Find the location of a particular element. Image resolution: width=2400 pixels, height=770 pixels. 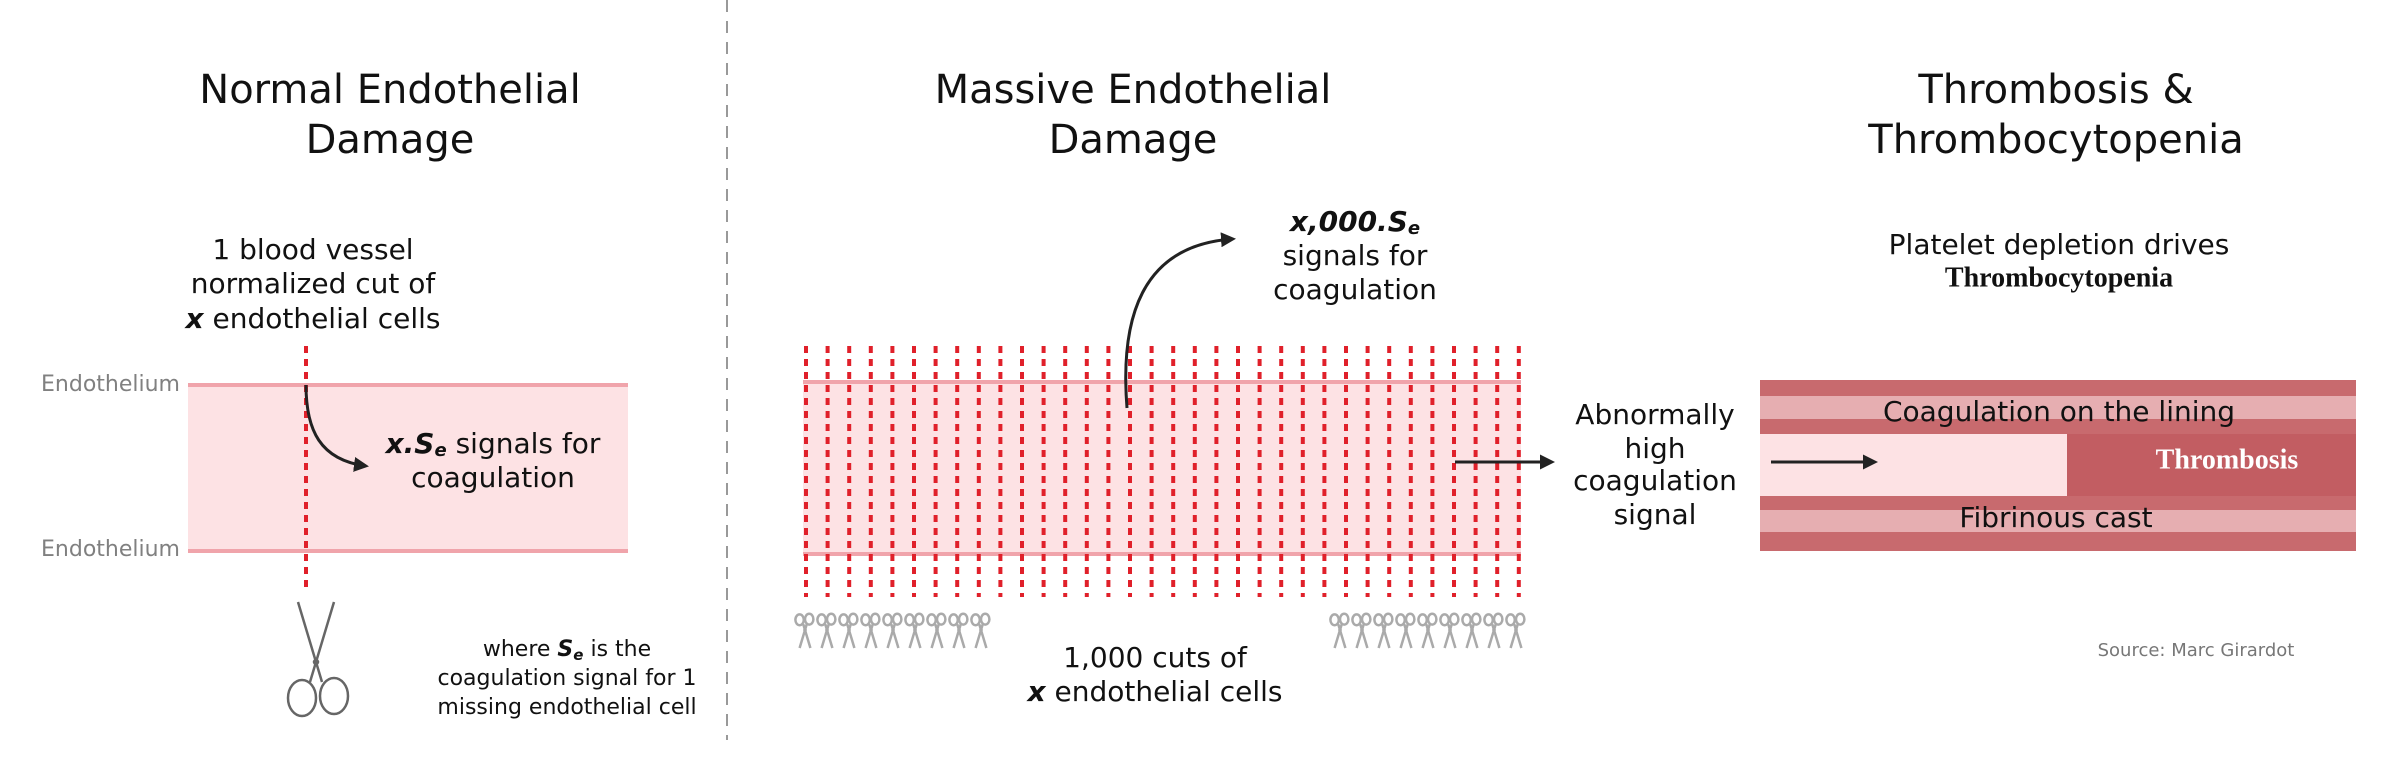

cut-text: x endothelial cells is located at coordinates (312, 318).